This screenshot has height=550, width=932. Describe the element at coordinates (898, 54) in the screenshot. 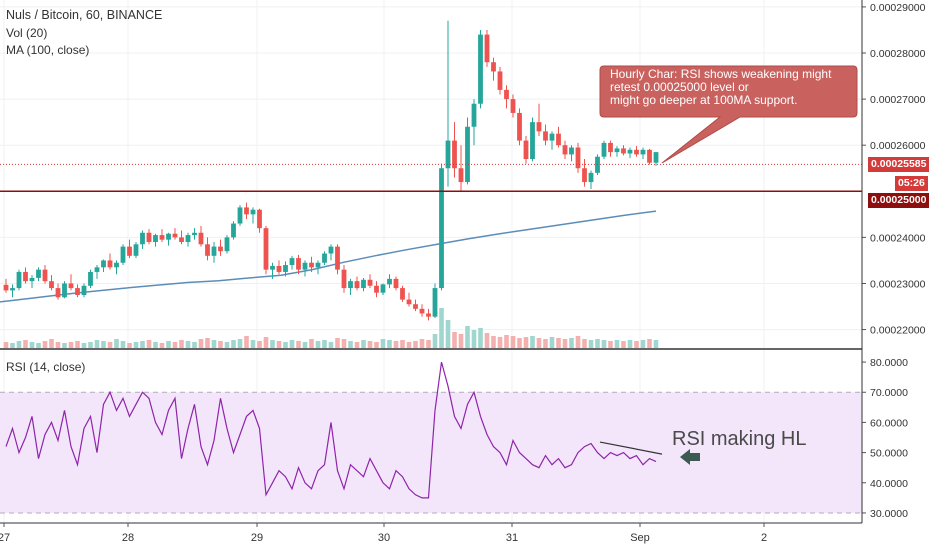

I see `y-tick-label: 0.00028000` at that location.